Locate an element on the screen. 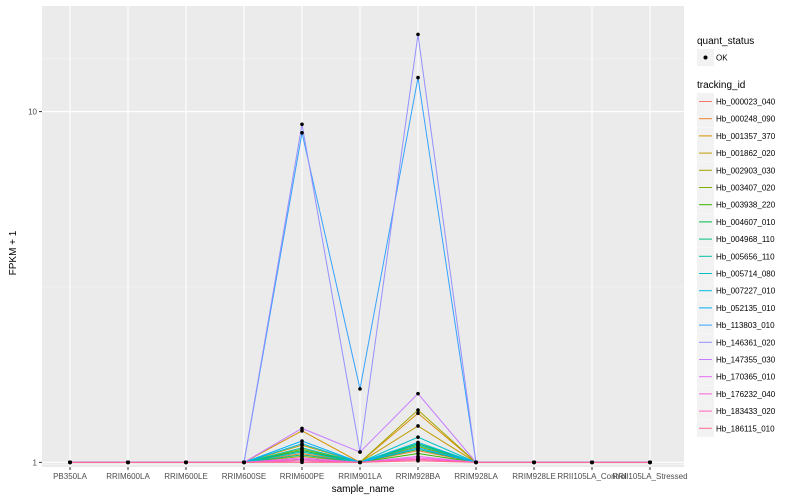  legend-color-label: Hb_003938_220 is located at coordinates (746, 205).